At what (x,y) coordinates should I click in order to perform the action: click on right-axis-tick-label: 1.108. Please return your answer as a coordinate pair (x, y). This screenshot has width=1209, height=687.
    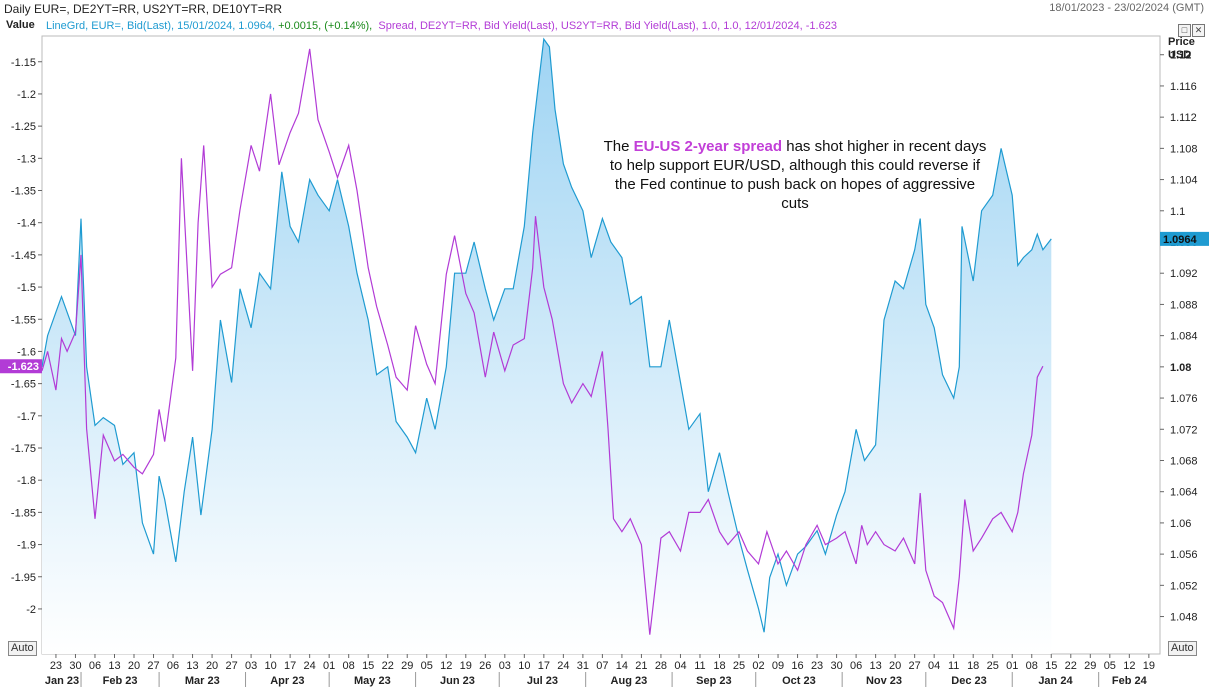
    Looking at the image, I should click on (1184, 149).